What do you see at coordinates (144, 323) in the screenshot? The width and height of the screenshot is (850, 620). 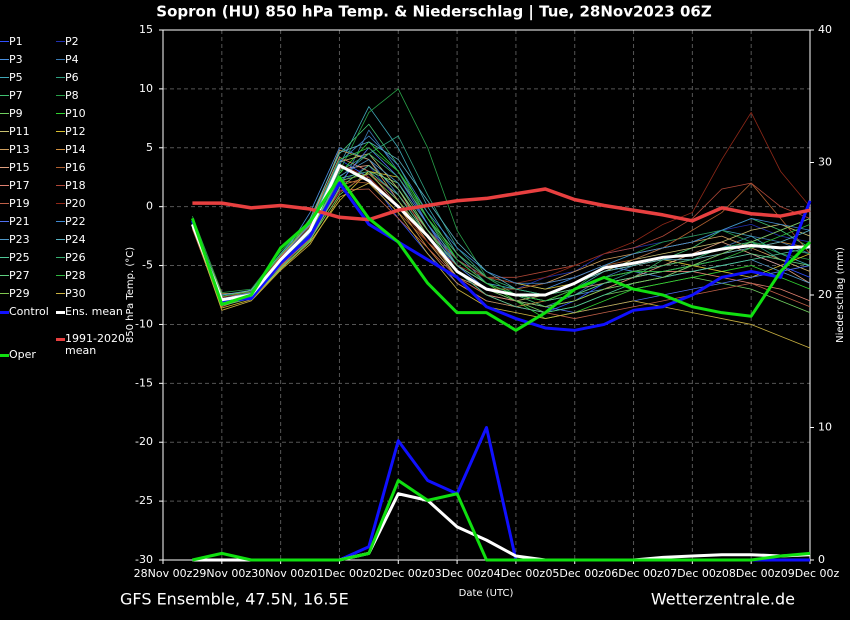 I see `y-tick-label: -10` at bounding box center [144, 323].